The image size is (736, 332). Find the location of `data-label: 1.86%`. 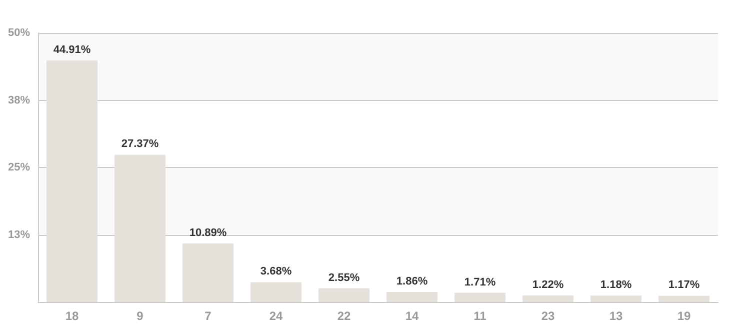

data-label: 1.86% is located at coordinates (412, 281).